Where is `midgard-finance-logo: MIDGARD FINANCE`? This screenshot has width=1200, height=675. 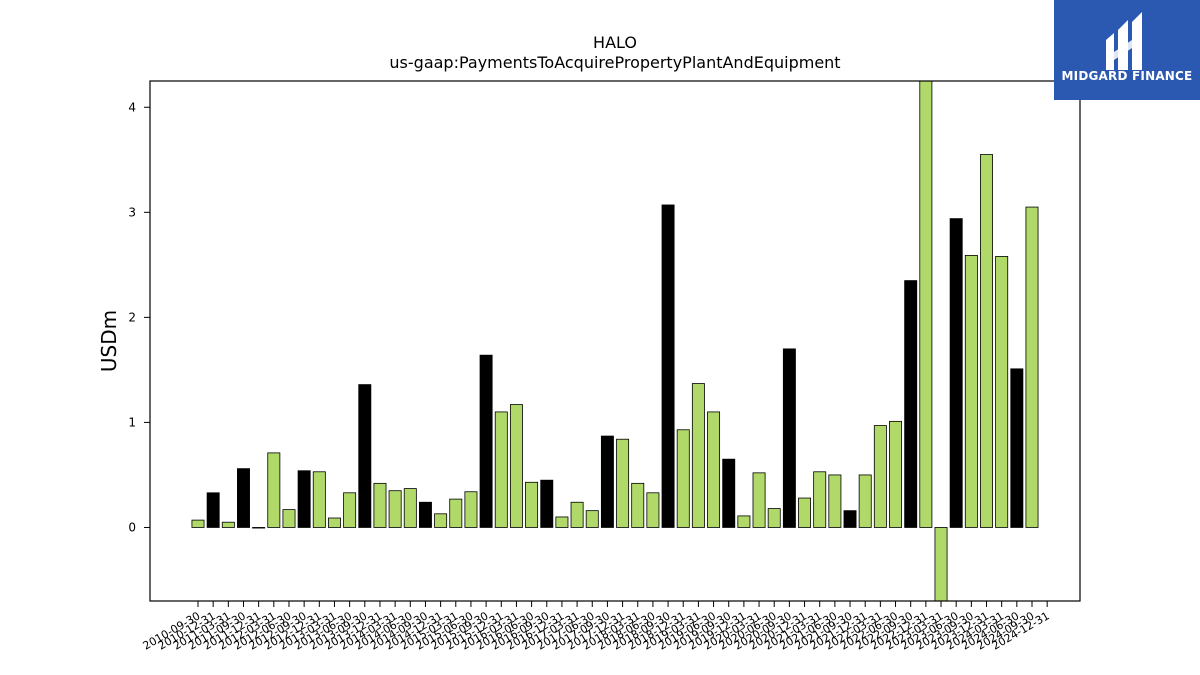 midgard-finance-logo: MIDGARD FINANCE is located at coordinates (1127, 50).